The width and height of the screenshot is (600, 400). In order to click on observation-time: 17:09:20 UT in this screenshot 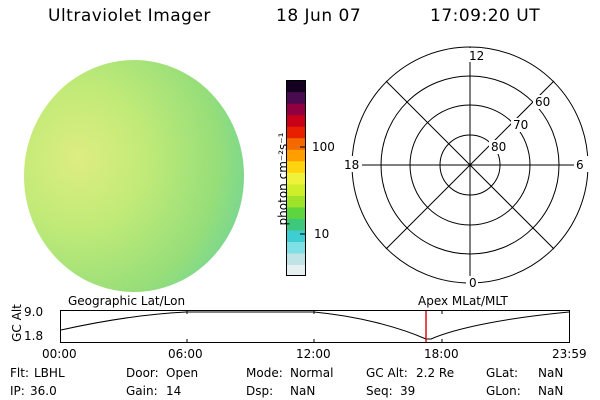, I will do `click(485, 16)`.